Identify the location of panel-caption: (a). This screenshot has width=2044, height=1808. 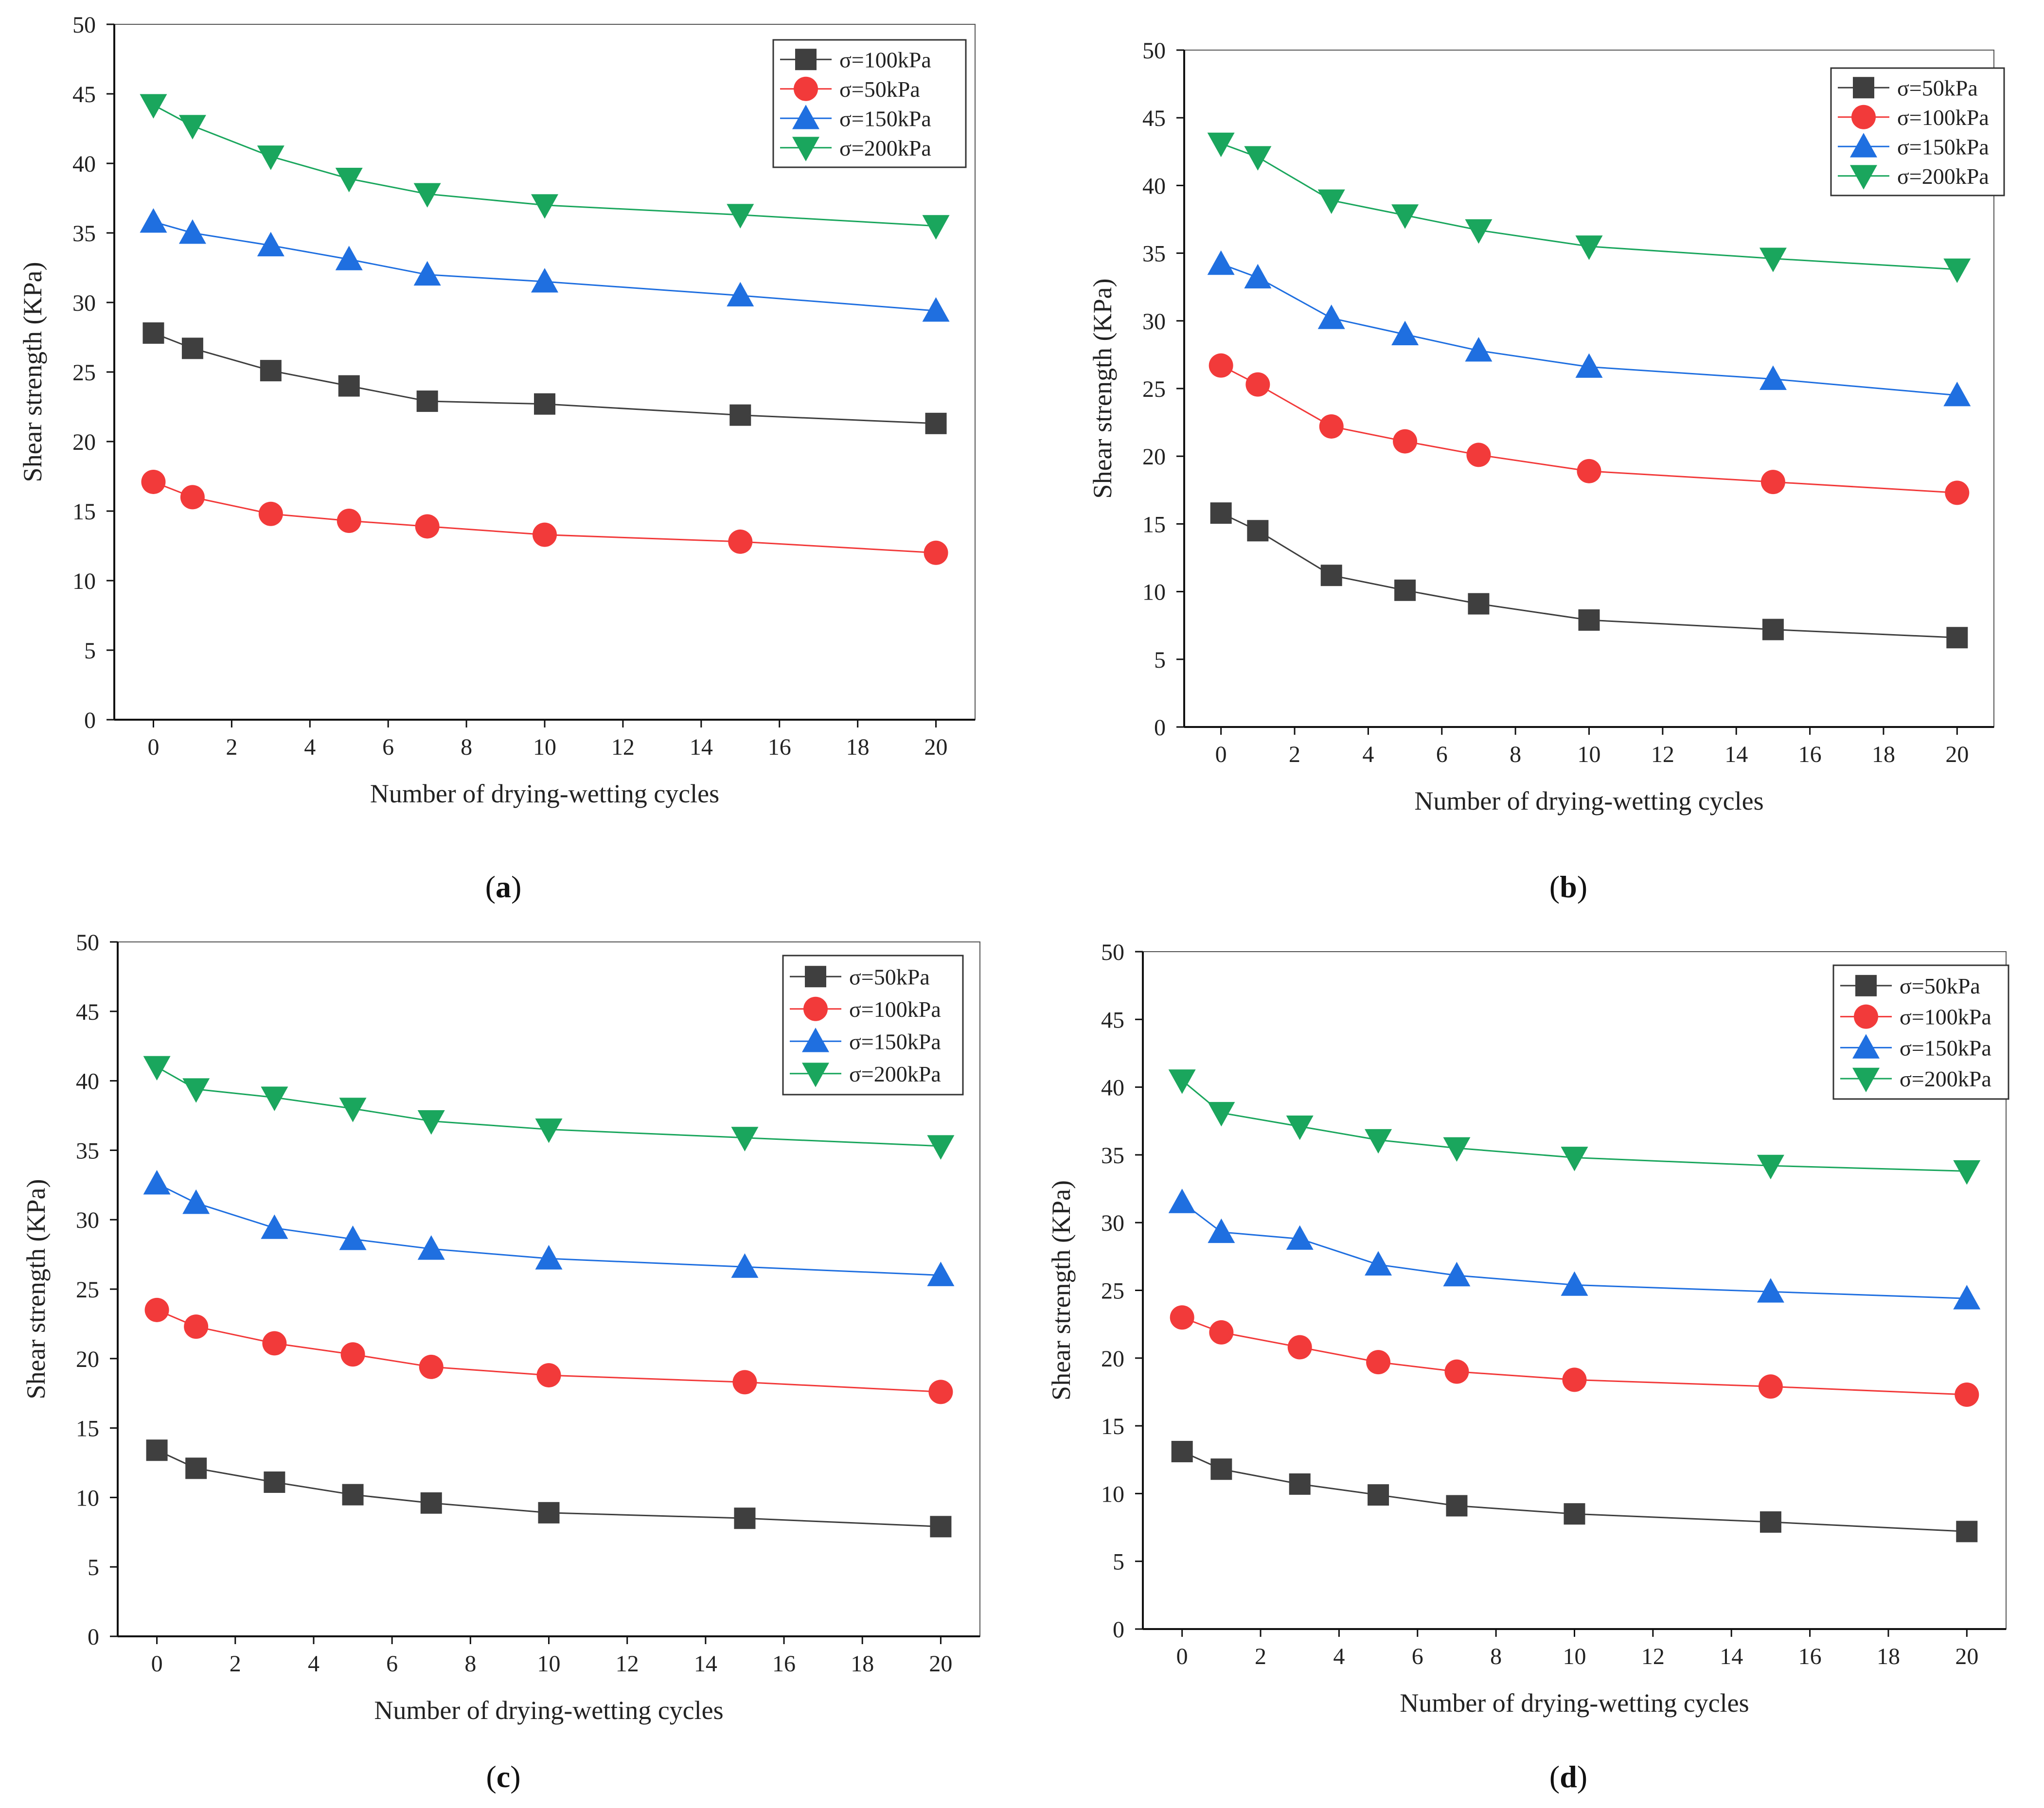
(503, 886).